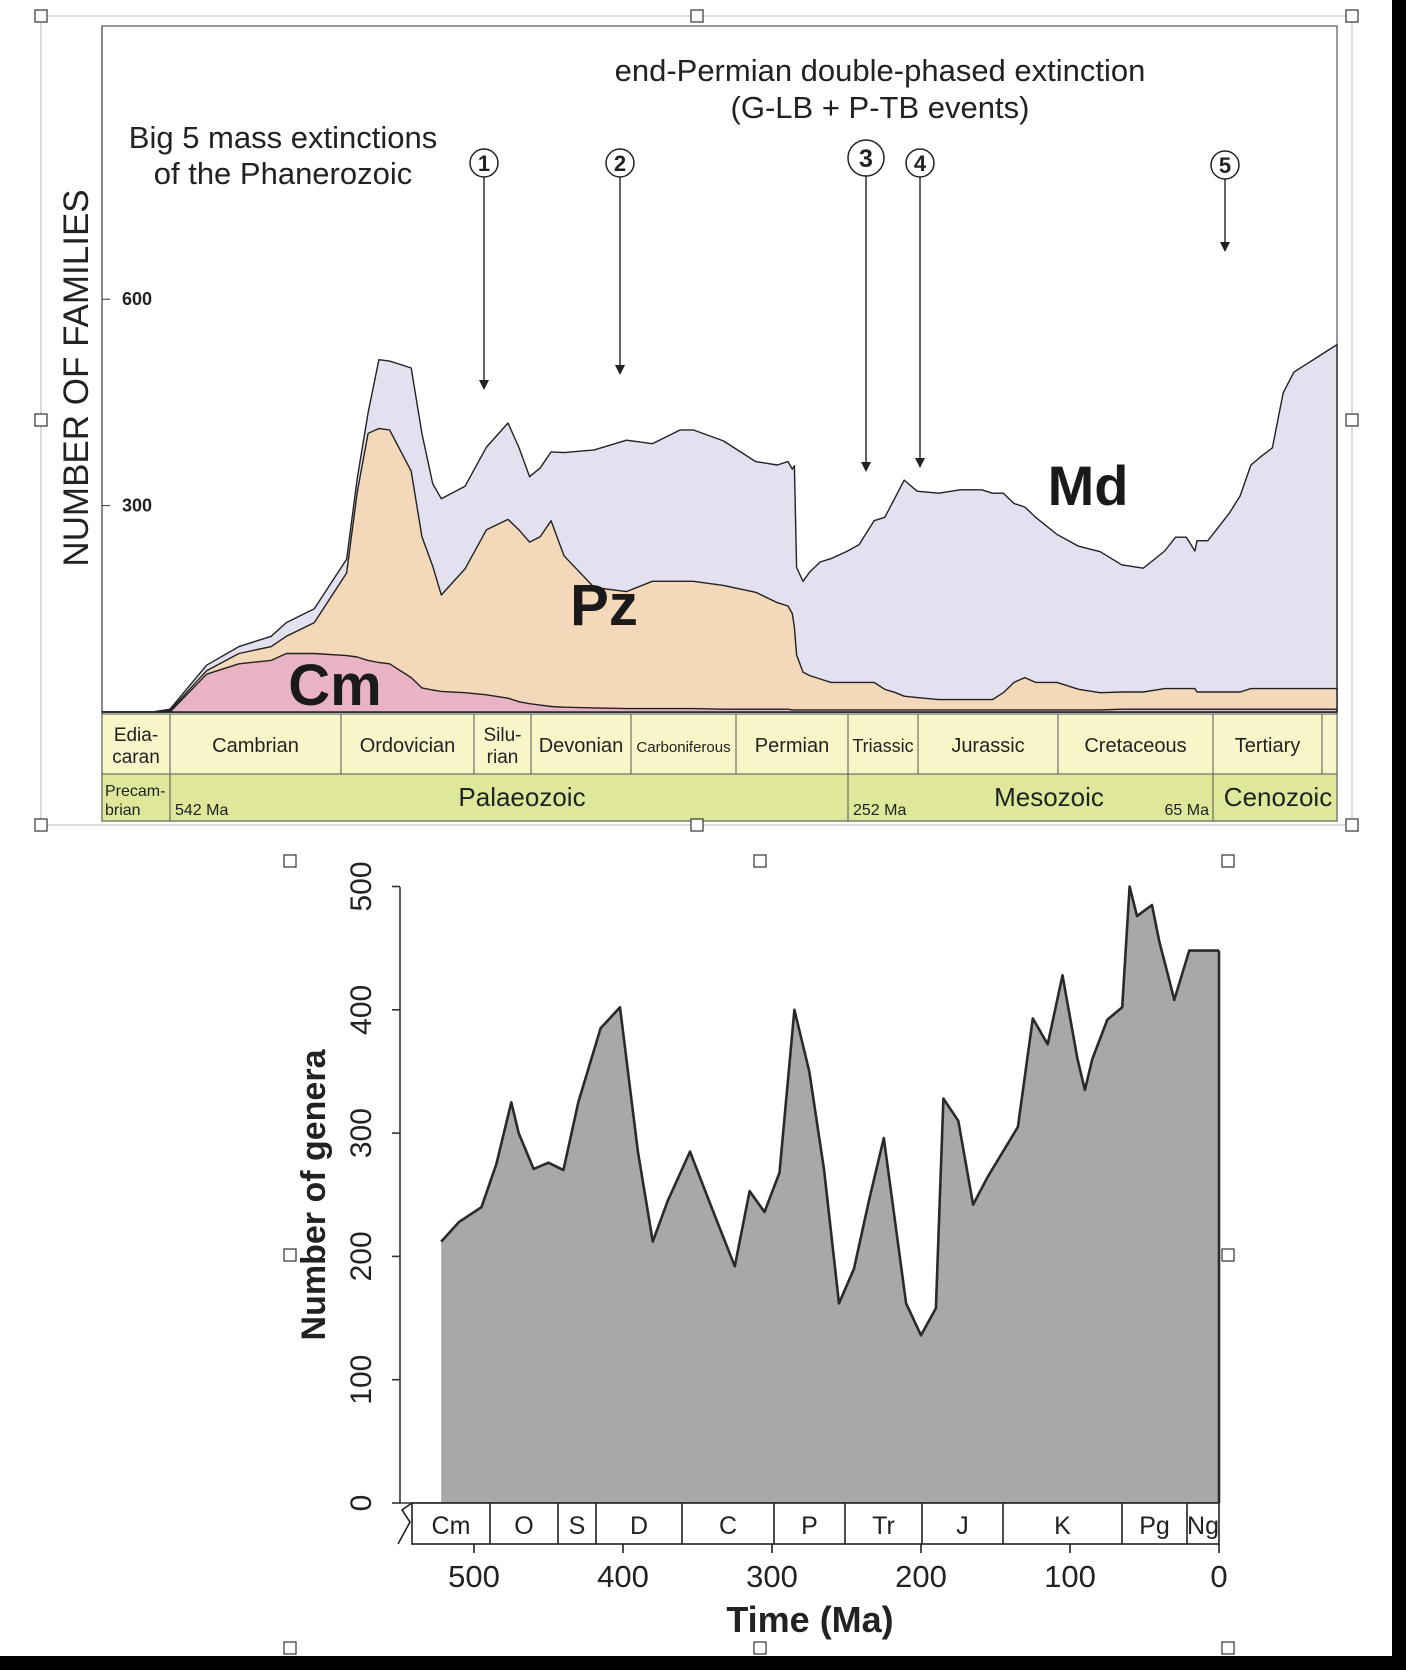 The height and width of the screenshot is (1670, 1406). Describe the element at coordinates (1154, 1526) in the screenshot. I see `genera-period-label: Pg` at that location.